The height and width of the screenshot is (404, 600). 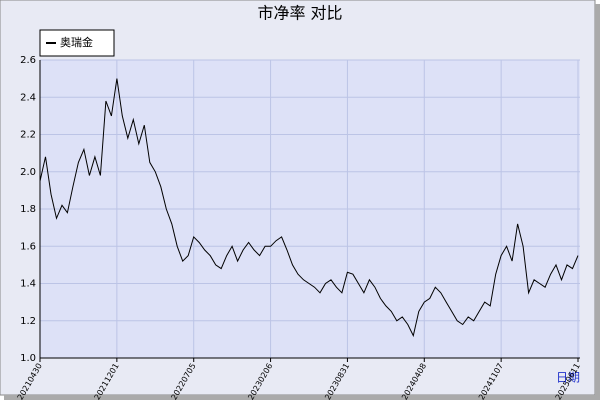 What do you see at coordinates (28, 284) in the screenshot?
I see `y-tick-label: 1.4` at bounding box center [28, 284].